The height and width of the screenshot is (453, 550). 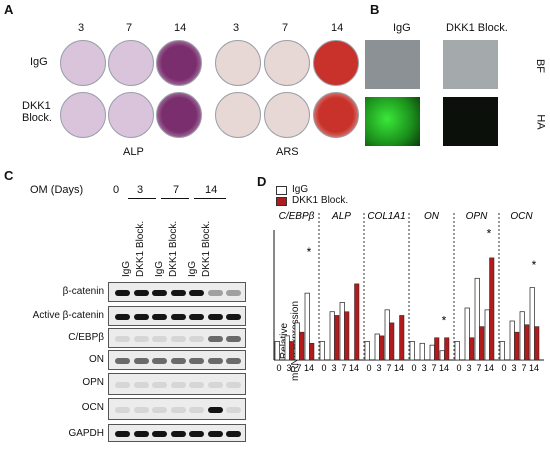 I want to click on gene-label: ALP, so click(x=341, y=216).